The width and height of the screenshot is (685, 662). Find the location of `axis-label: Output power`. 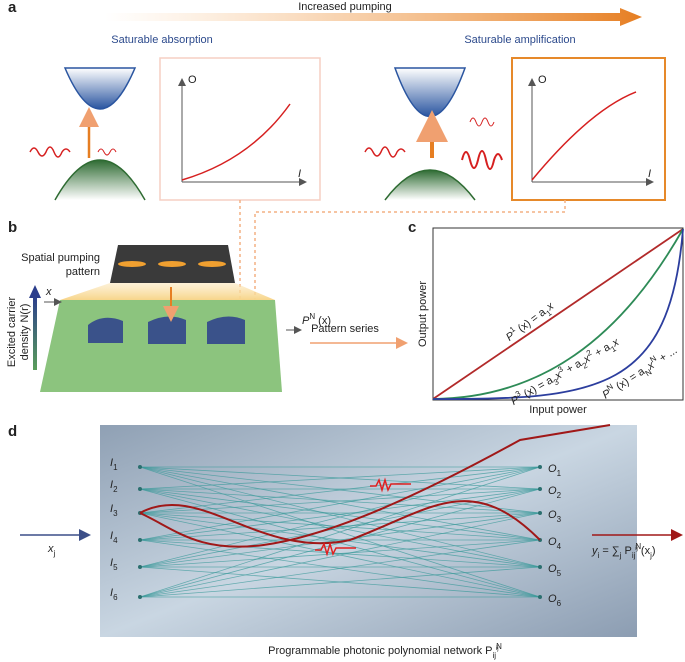

axis-label: Output power is located at coordinates (423, 314).